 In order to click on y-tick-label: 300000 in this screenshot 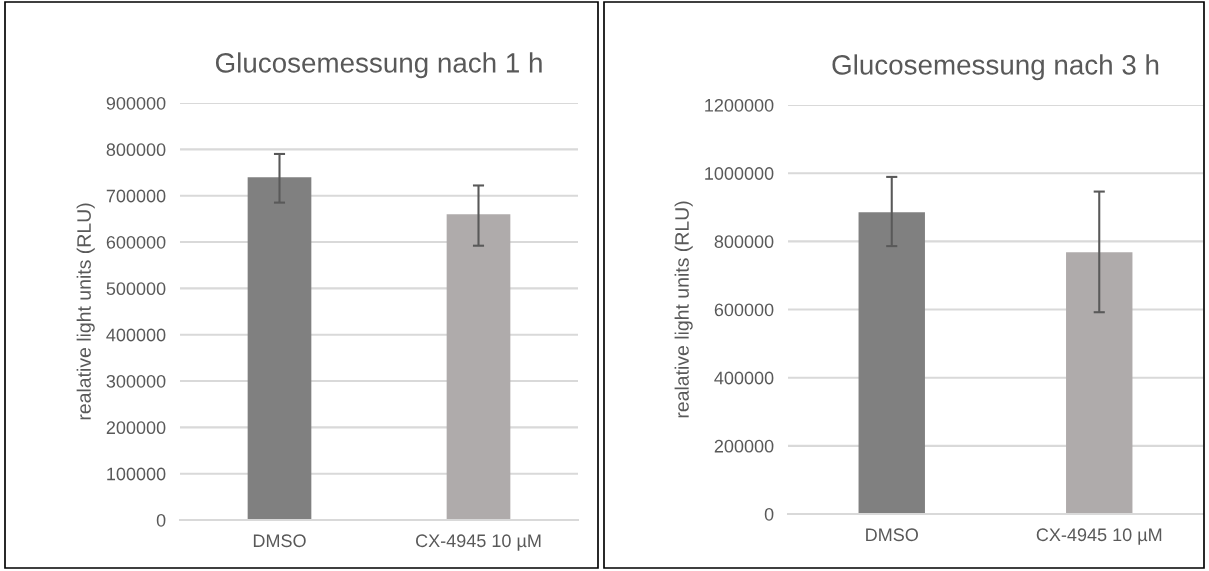, I will do `click(136, 381)`.